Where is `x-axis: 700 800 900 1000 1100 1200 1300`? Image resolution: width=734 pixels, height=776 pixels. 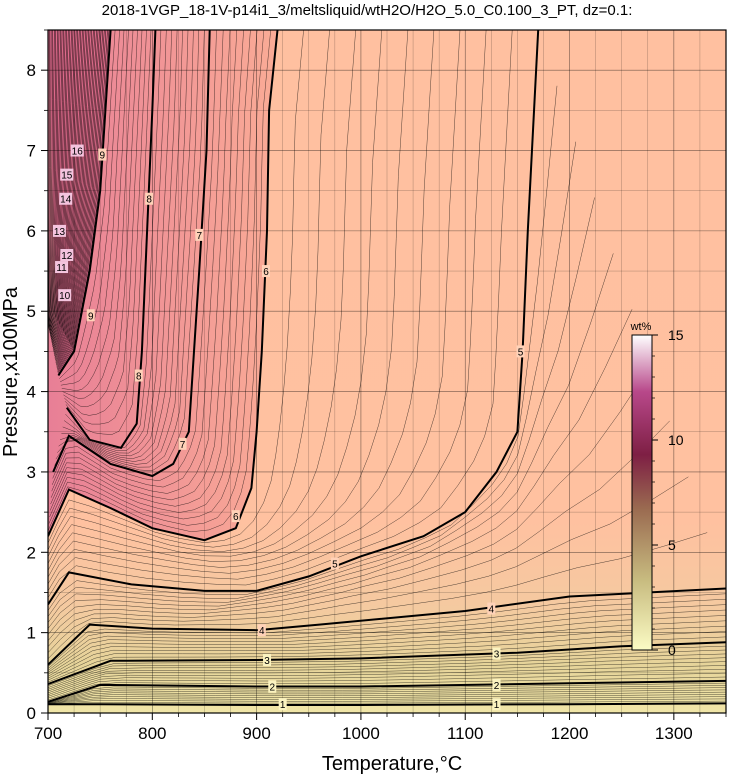 x-axis: 700 800 900 1000 1100 1200 1300 is located at coordinates (380, 728).